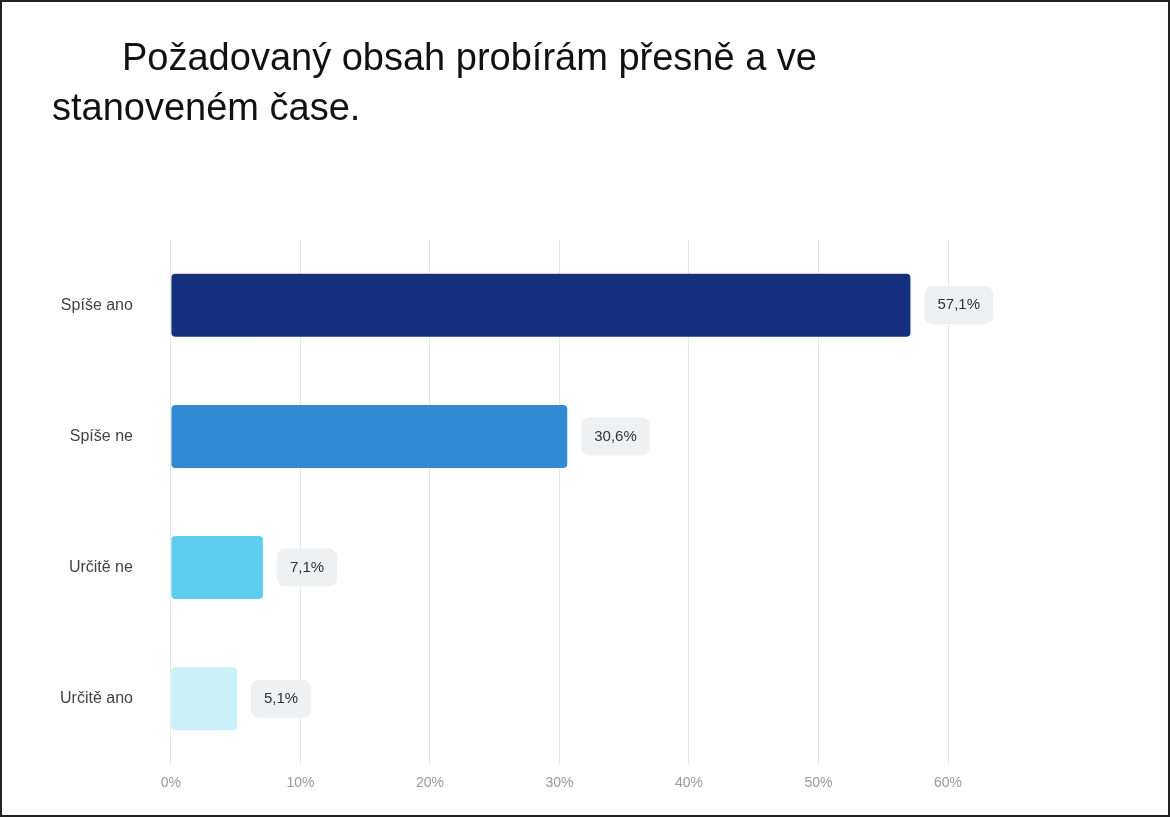 Image resolution: width=1170 pixels, height=817 pixels. Describe the element at coordinates (101, 435) in the screenshot. I see `y-tick-label: Spíše ne` at that location.